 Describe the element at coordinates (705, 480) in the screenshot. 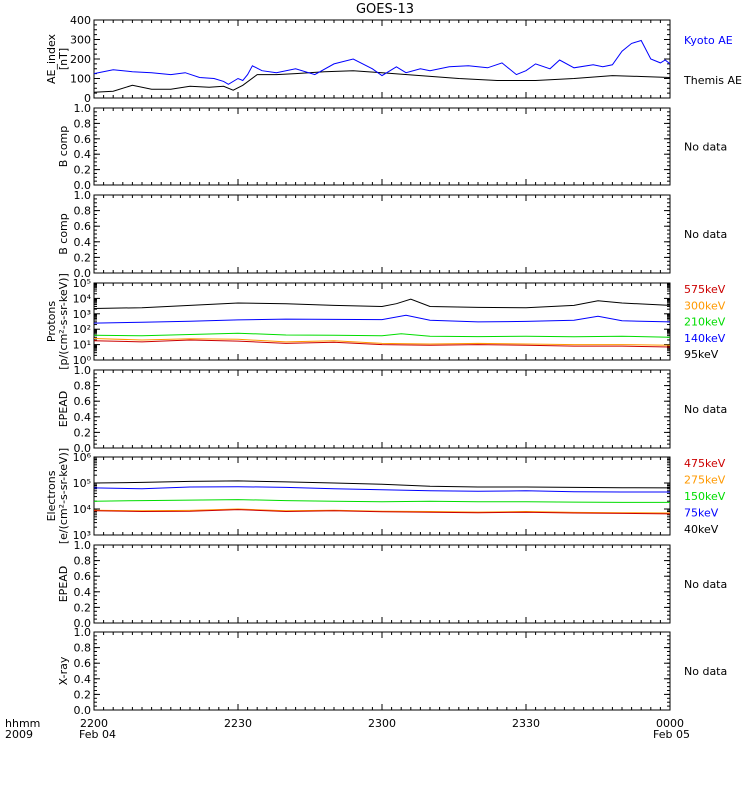

I see `legend-entry-275kev: 275keV` at that location.